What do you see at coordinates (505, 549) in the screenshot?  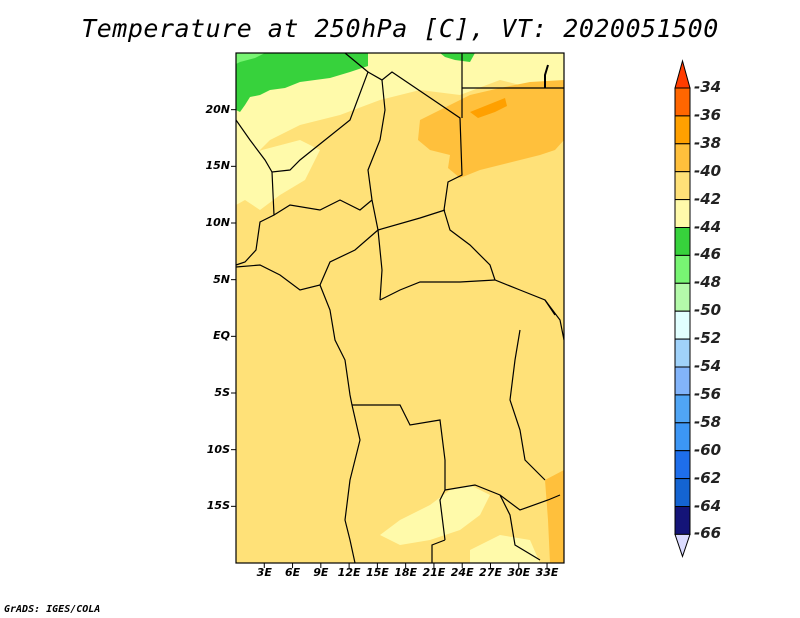 I see `light-yellow-southeast` at bounding box center [505, 549].